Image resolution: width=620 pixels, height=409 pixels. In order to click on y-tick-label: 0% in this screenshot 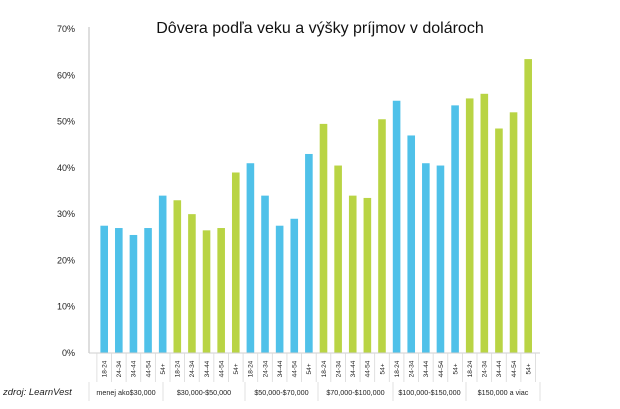, I will do `click(68, 353)`.